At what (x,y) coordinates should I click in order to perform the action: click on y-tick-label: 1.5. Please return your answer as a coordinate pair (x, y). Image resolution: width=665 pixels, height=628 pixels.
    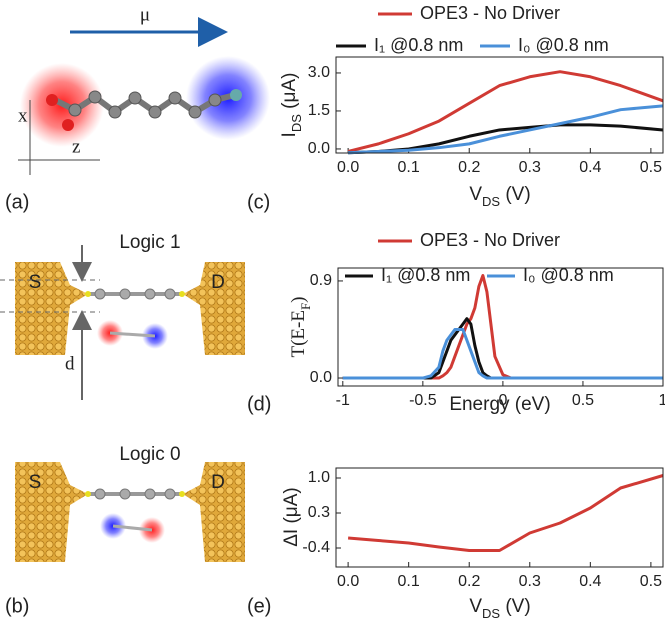
    Looking at the image, I should click on (319, 110).